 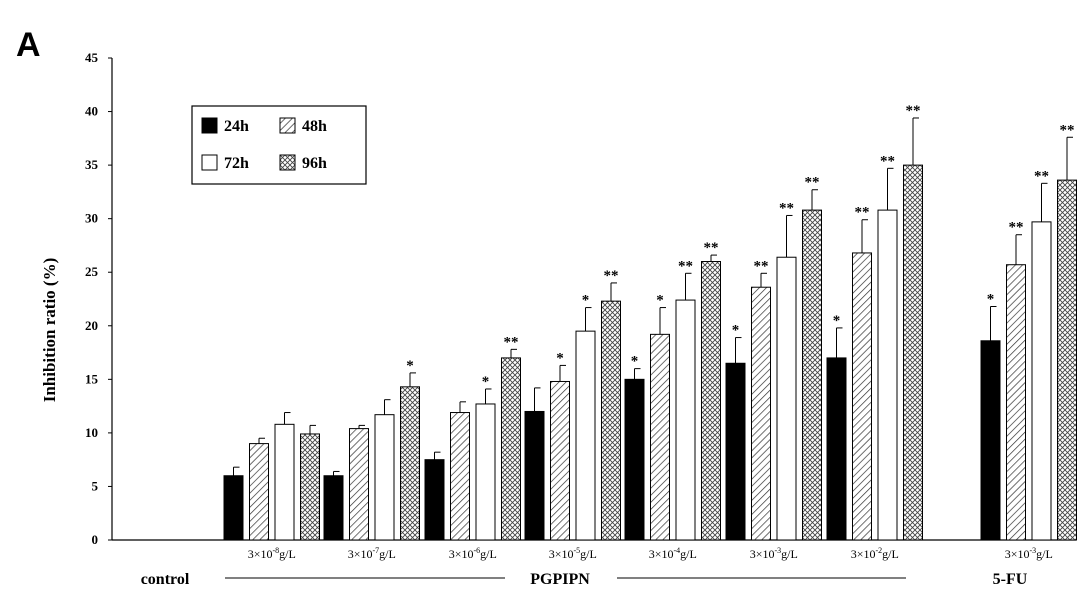 What do you see at coordinates (209, 162) in the screenshot?
I see `legend-swatch-72h` at bounding box center [209, 162].